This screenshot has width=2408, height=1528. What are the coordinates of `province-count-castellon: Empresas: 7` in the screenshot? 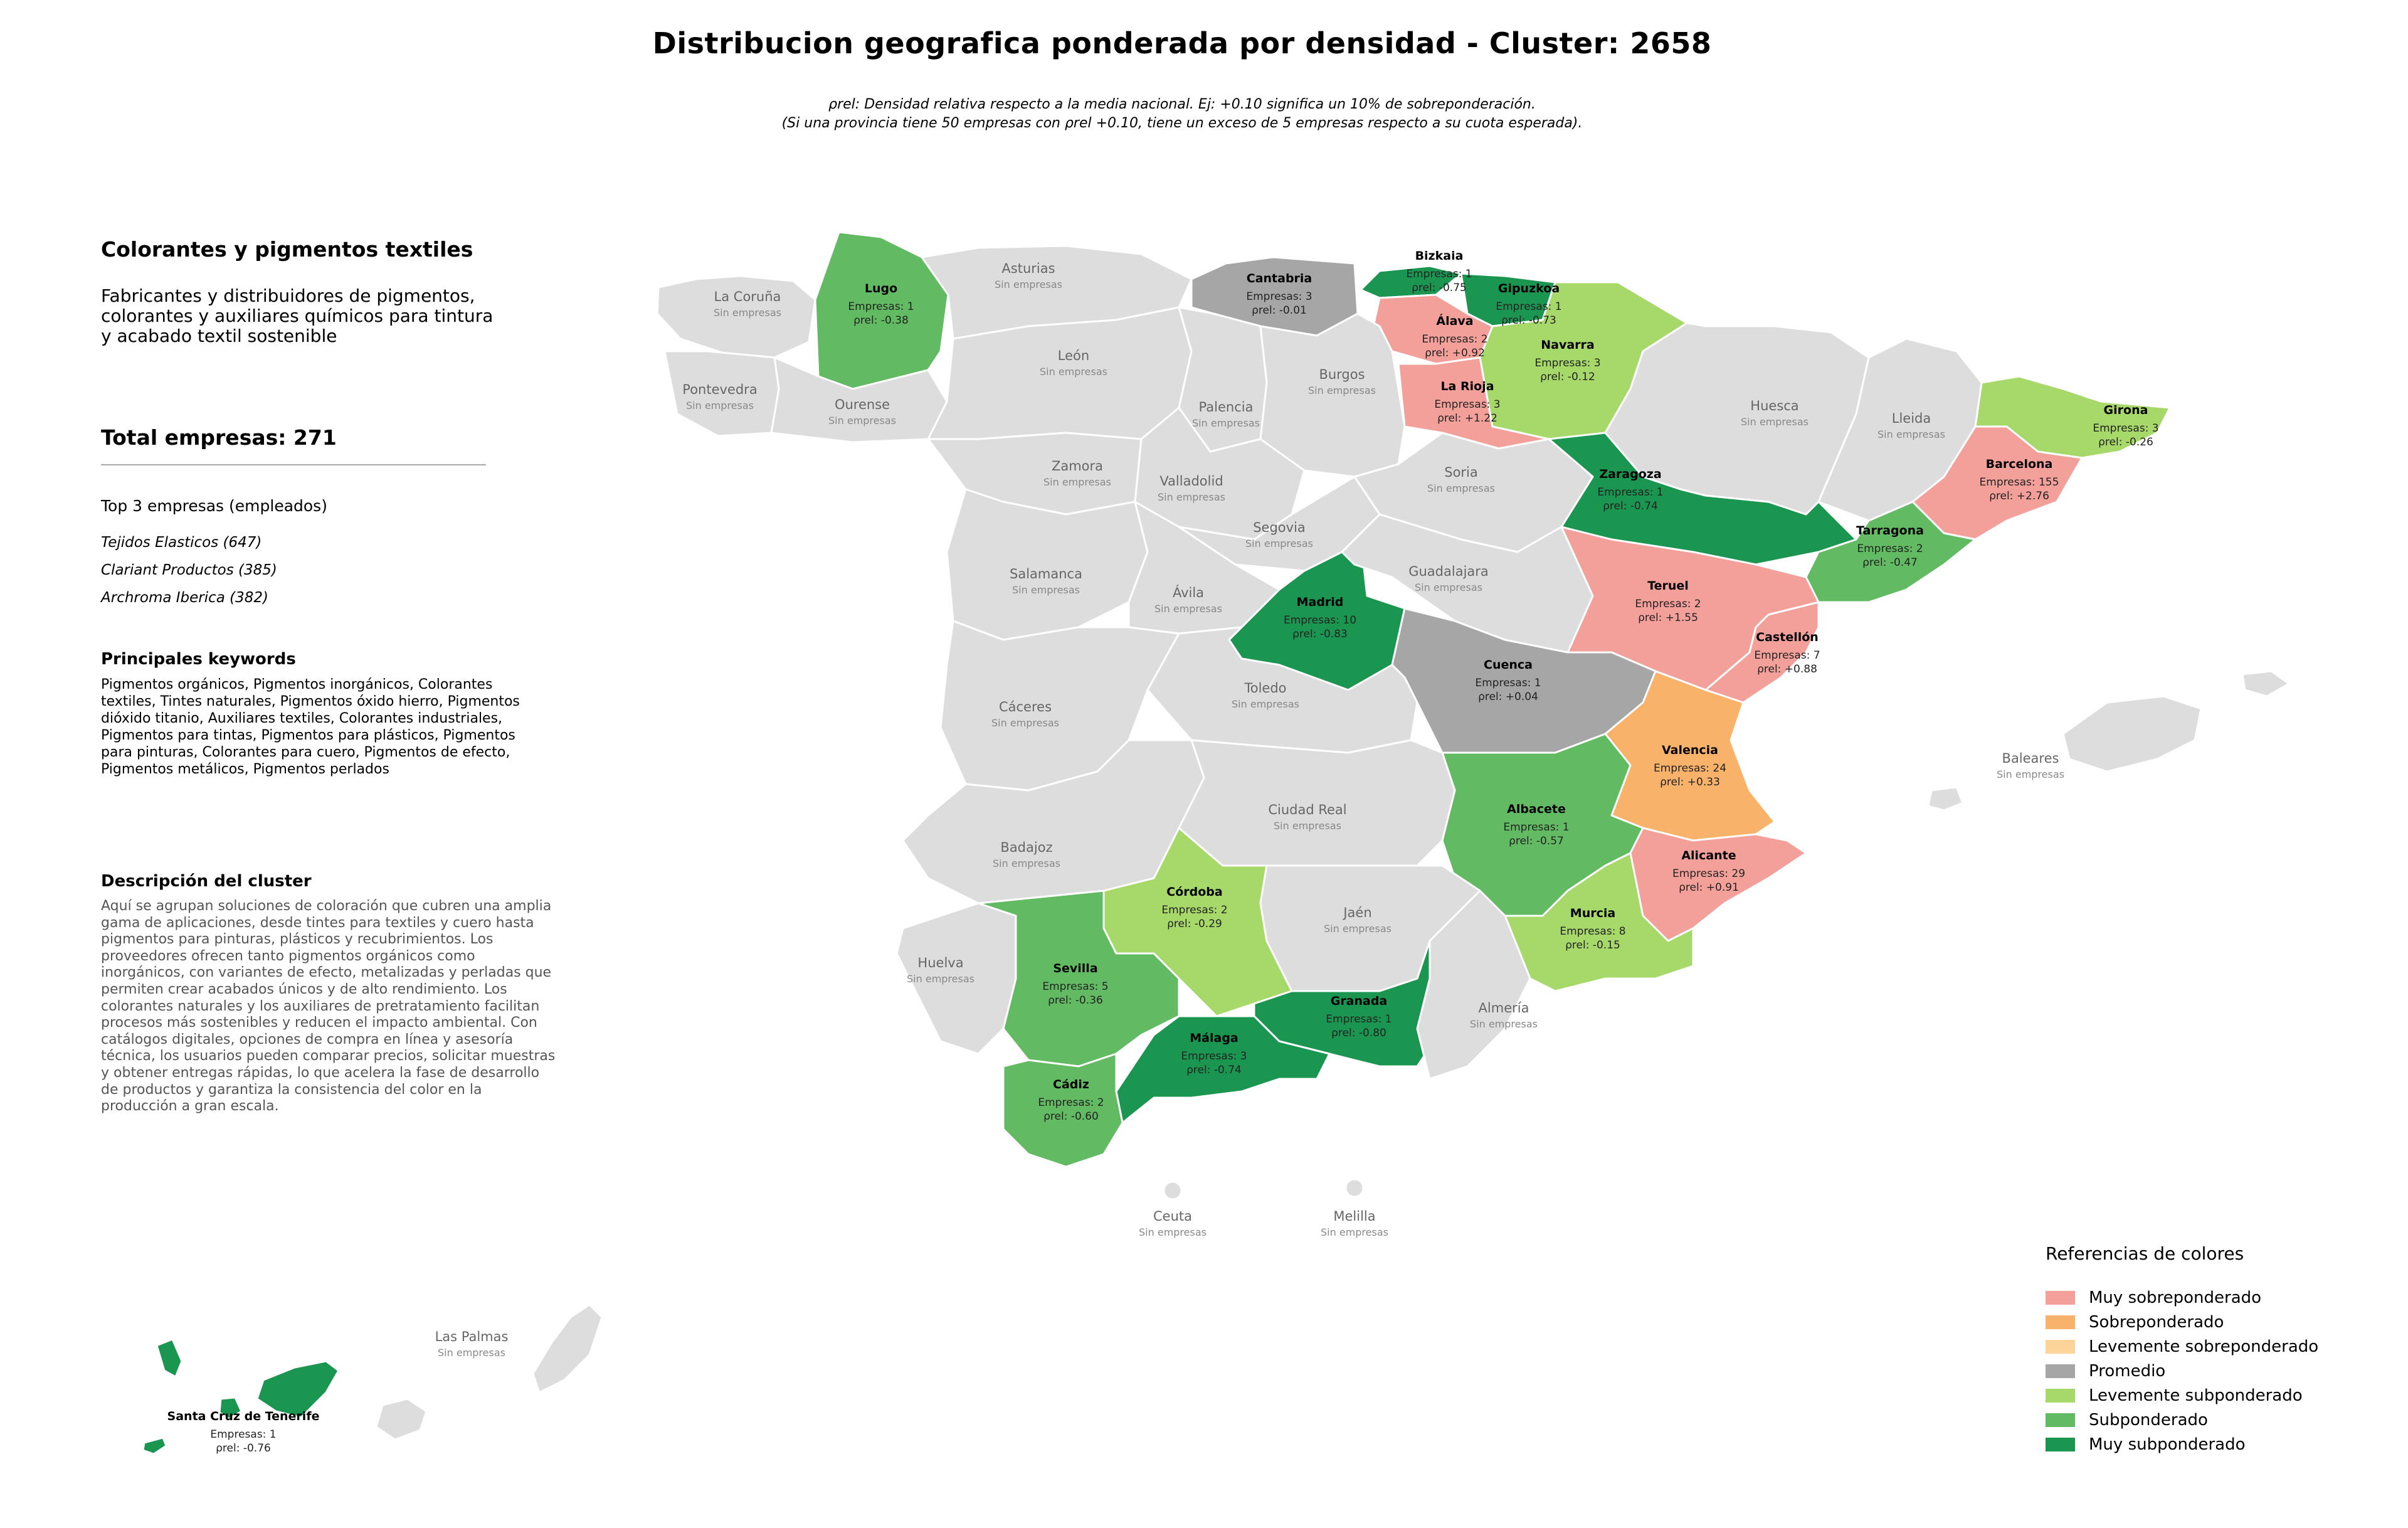 It's located at (1787, 655).